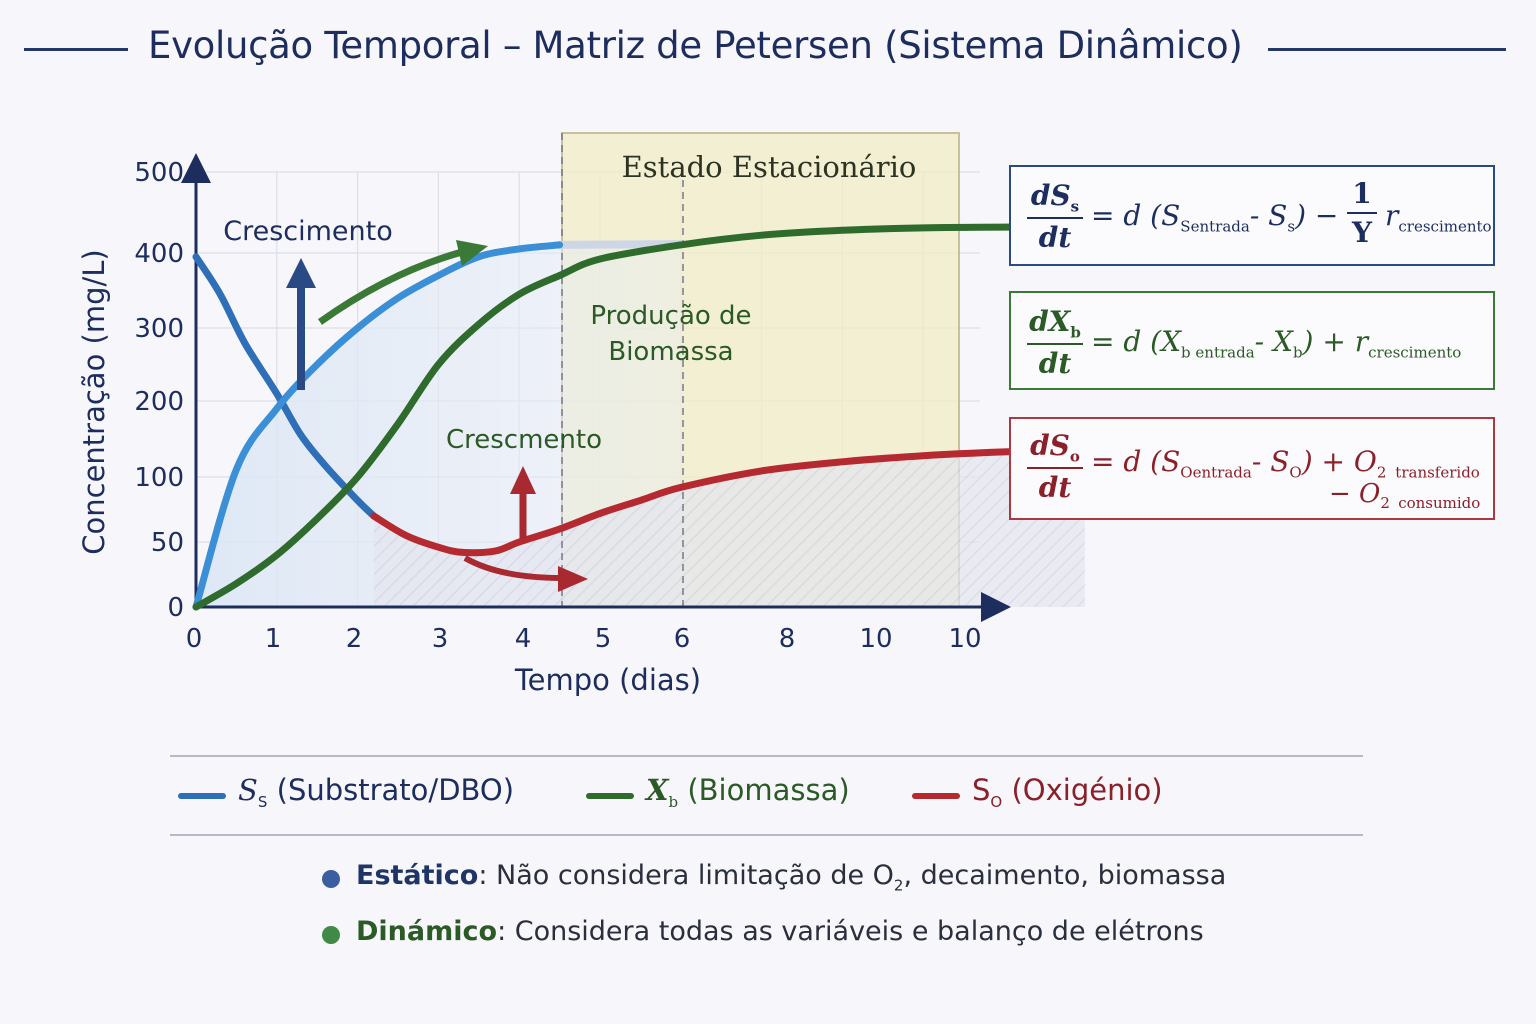 The width and height of the screenshot is (1536, 1024). What do you see at coordinates (1405, 496) in the screenshot?
I see `eq3-rhs-line2: − O2 consumido` at bounding box center [1405, 496].